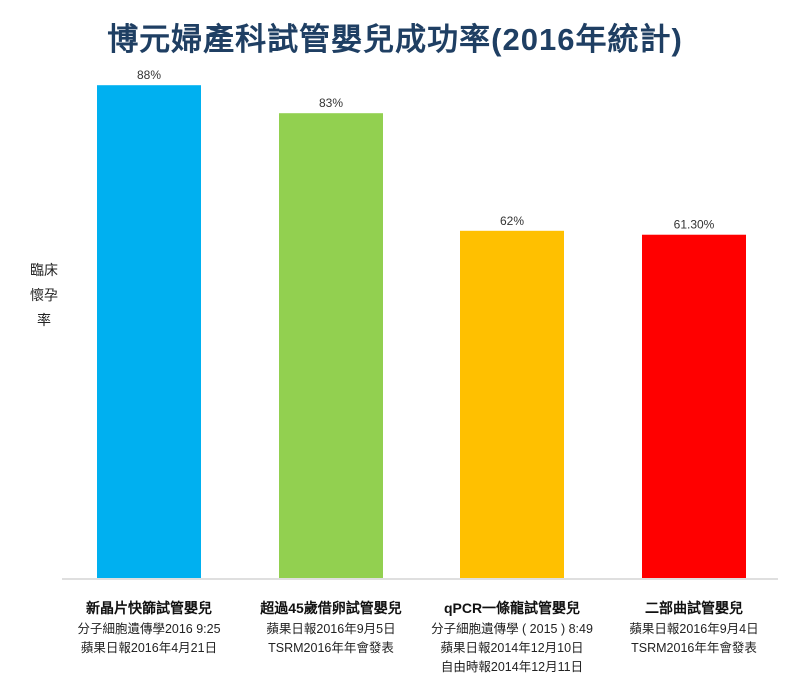 The image size is (790, 687). I want to click on category-2: 超過45歲借卵試管嬰兒 蘋果日報2016年9月5日 TSRM2016年年會發表, so click(331, 627).